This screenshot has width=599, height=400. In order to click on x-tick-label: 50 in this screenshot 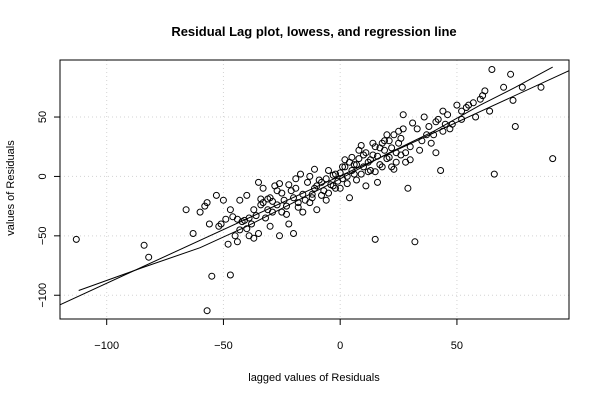, I will do `click(457, 346)`.